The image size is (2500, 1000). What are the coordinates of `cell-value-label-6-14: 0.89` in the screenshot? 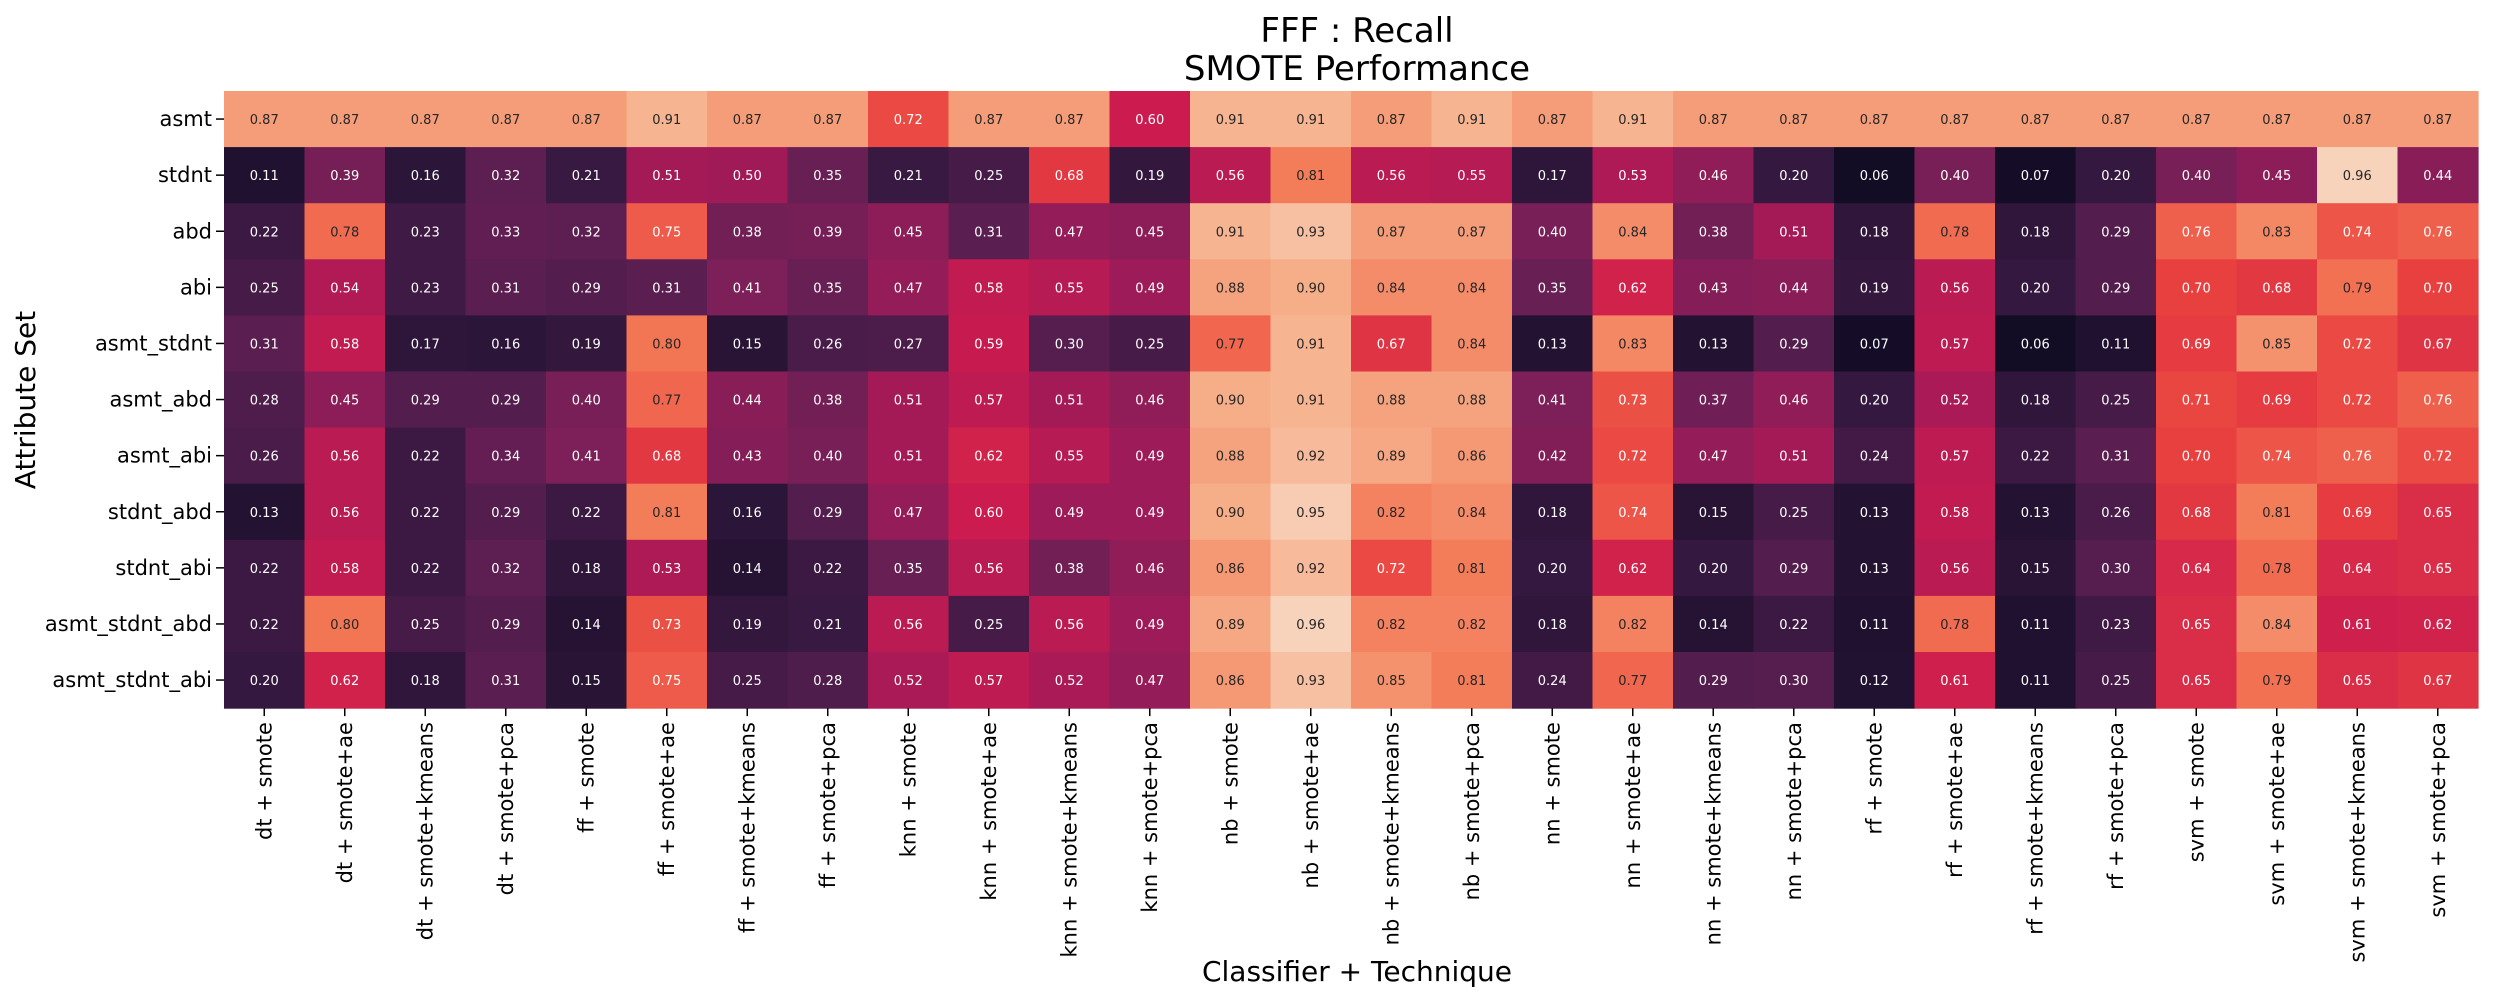 It's located at (1391, 457).